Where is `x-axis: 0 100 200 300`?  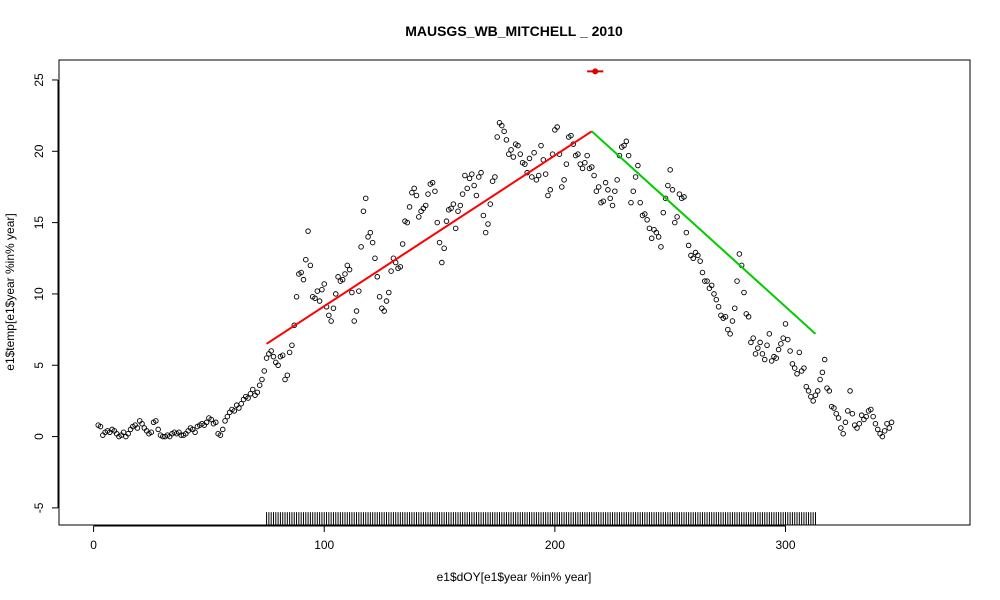
x-axis: 0 100 200 300 is located at coordinates (443, 538).